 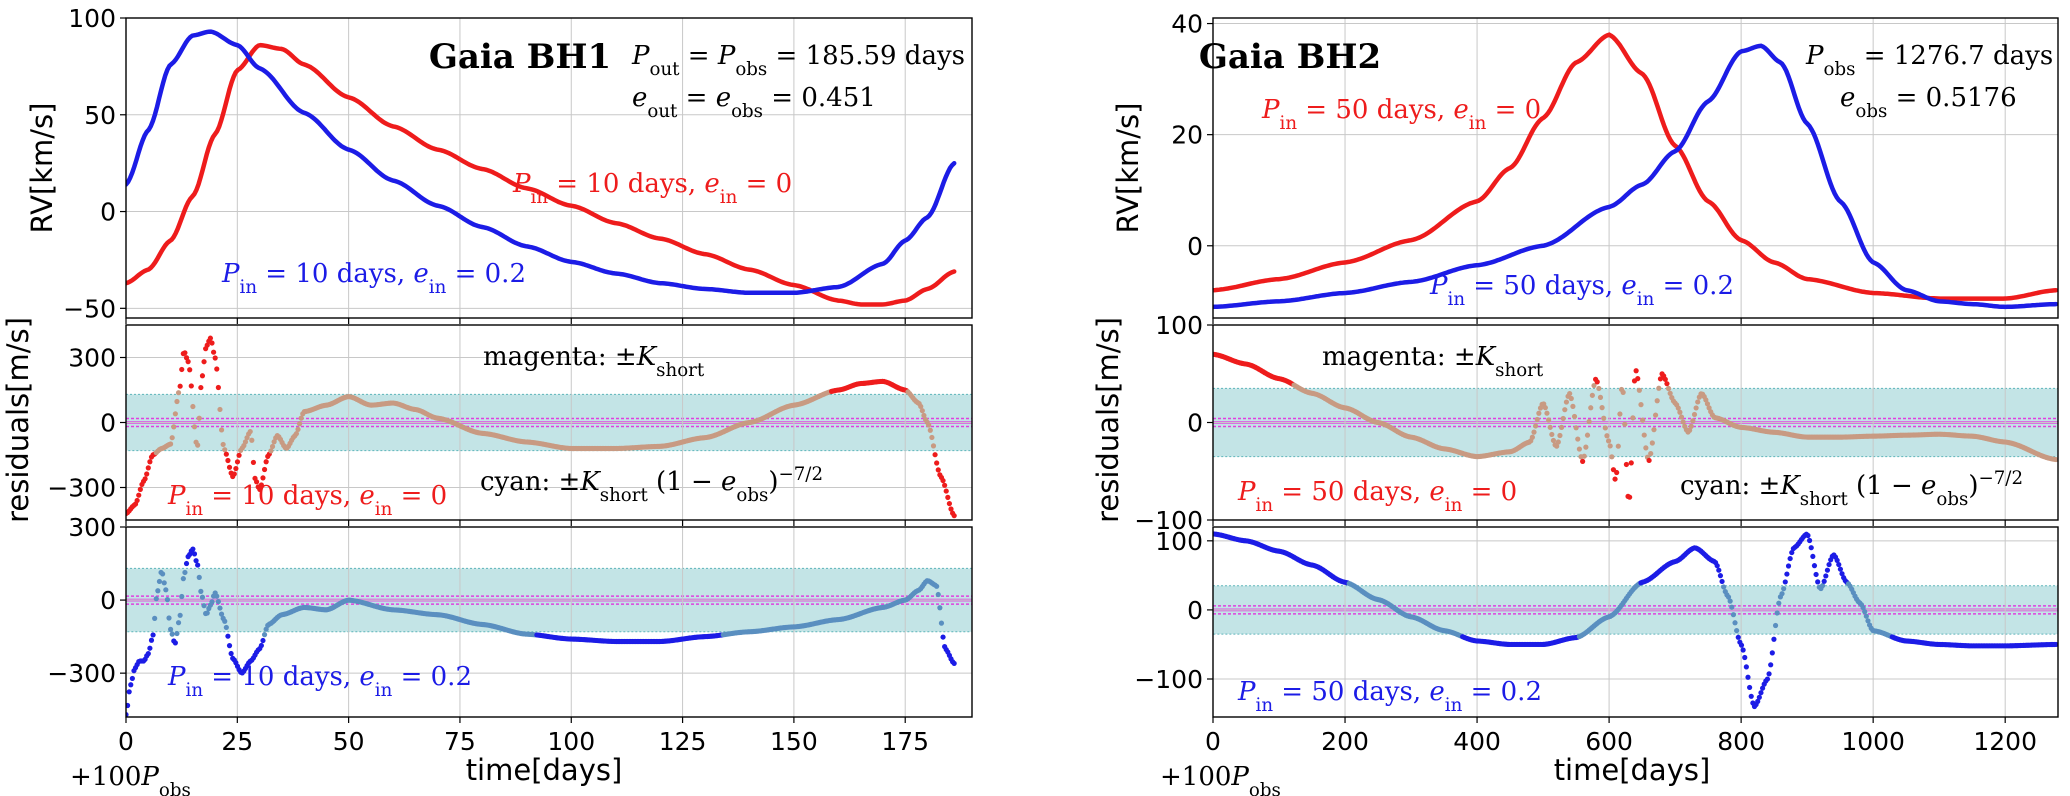 What do you see at coordinates (1290, 57) in the screenshot?
I see `title-gaia-bh2: Gaia BH2` at bounding box center [1290, 57].